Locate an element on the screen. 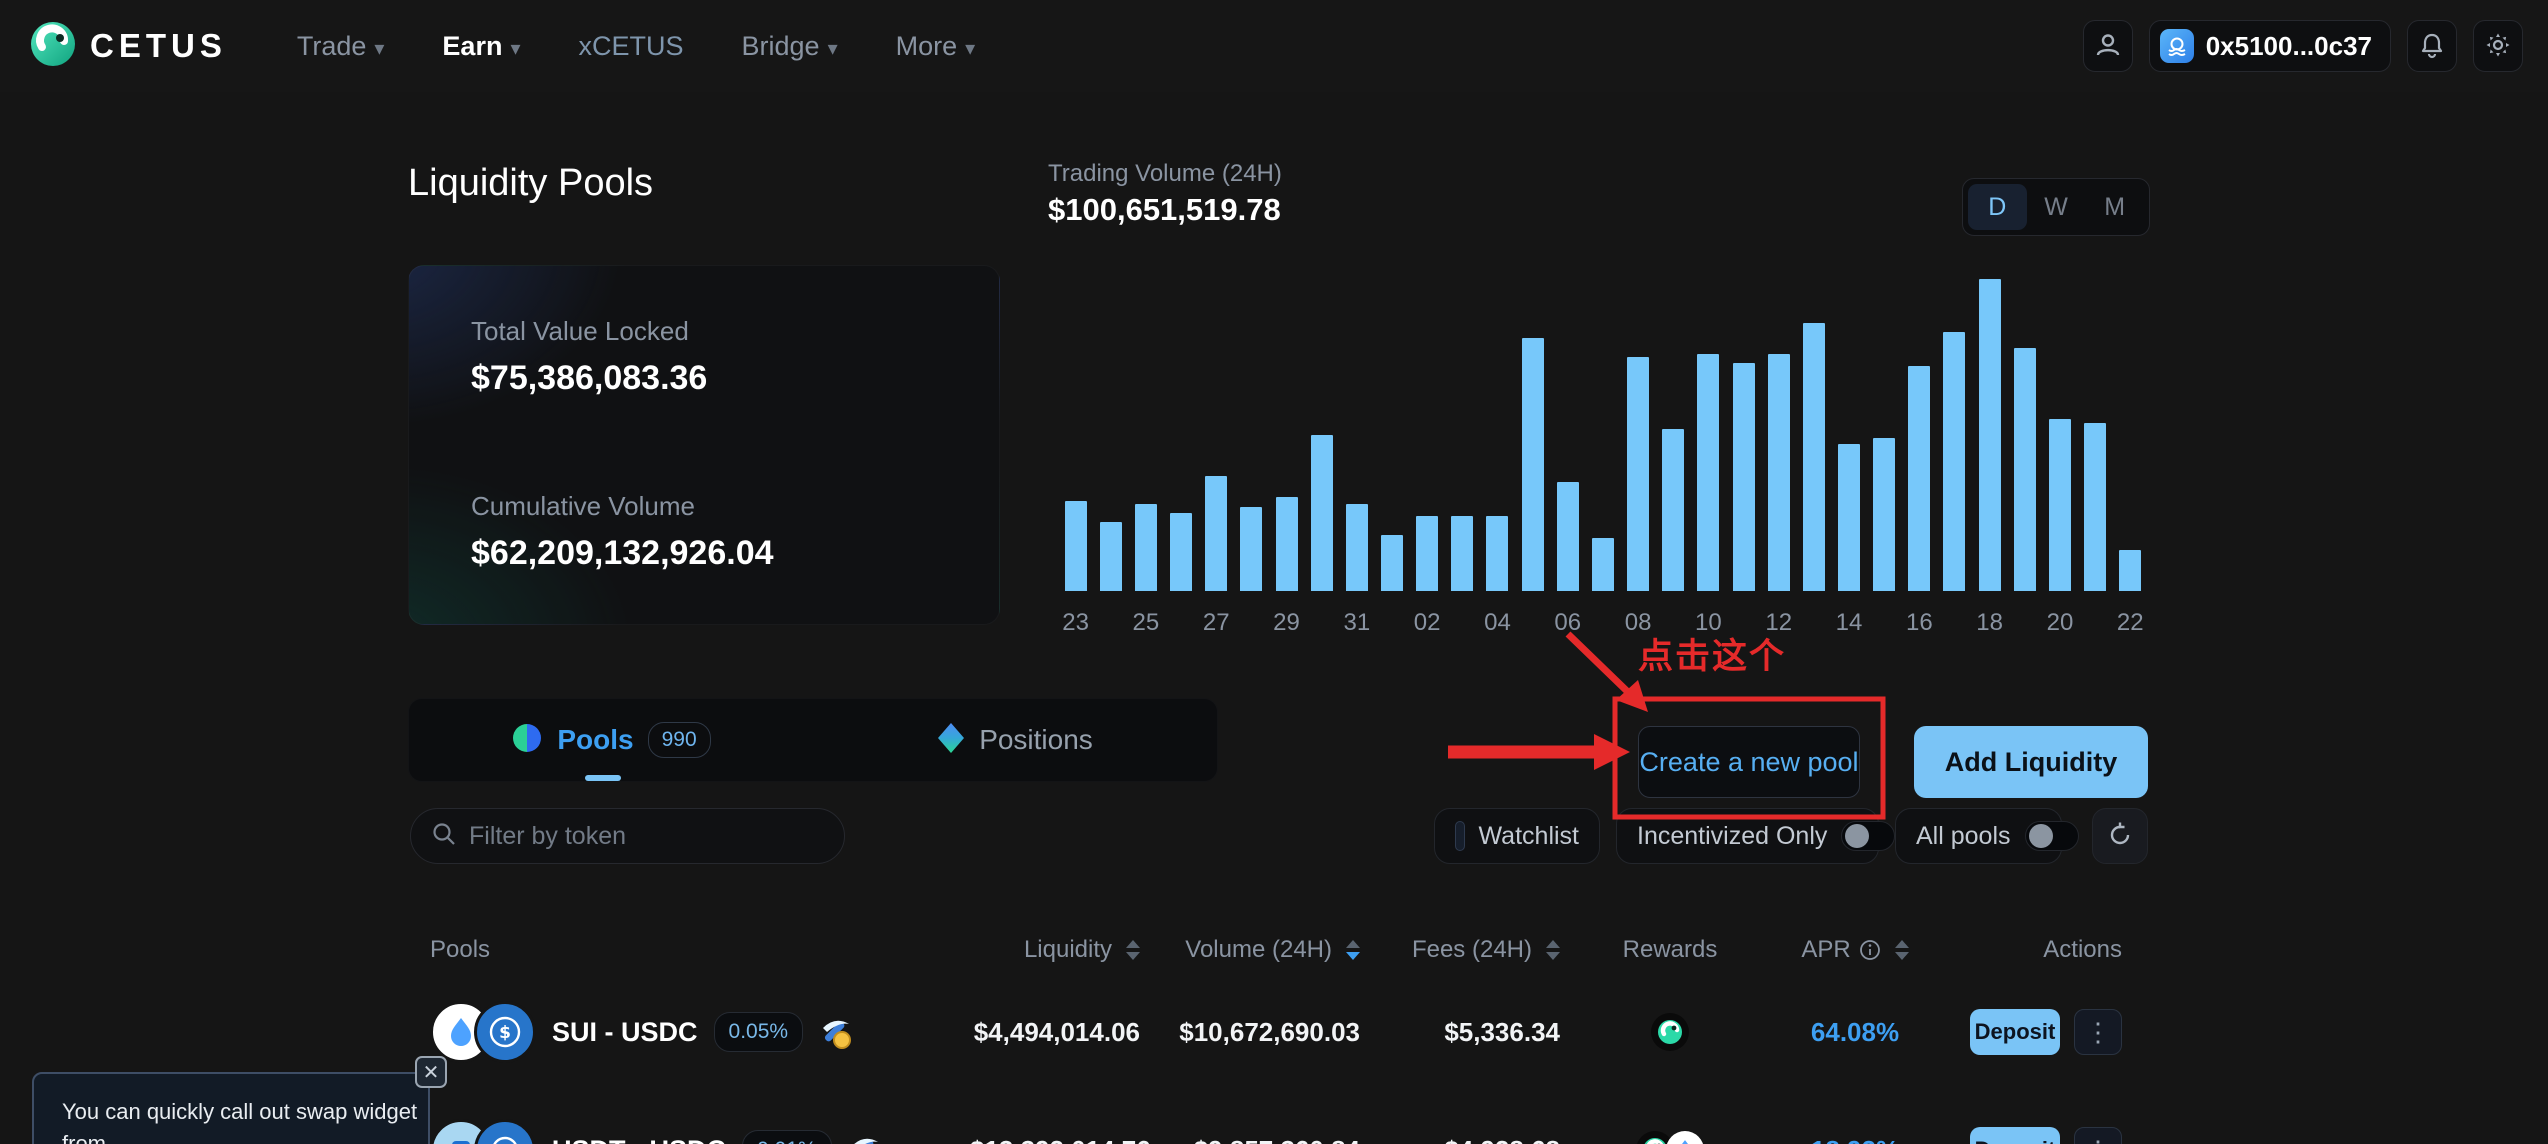 The width and height of the screenshot is (2548, 1144). notifications-button is located at coordinates (2432, 46).